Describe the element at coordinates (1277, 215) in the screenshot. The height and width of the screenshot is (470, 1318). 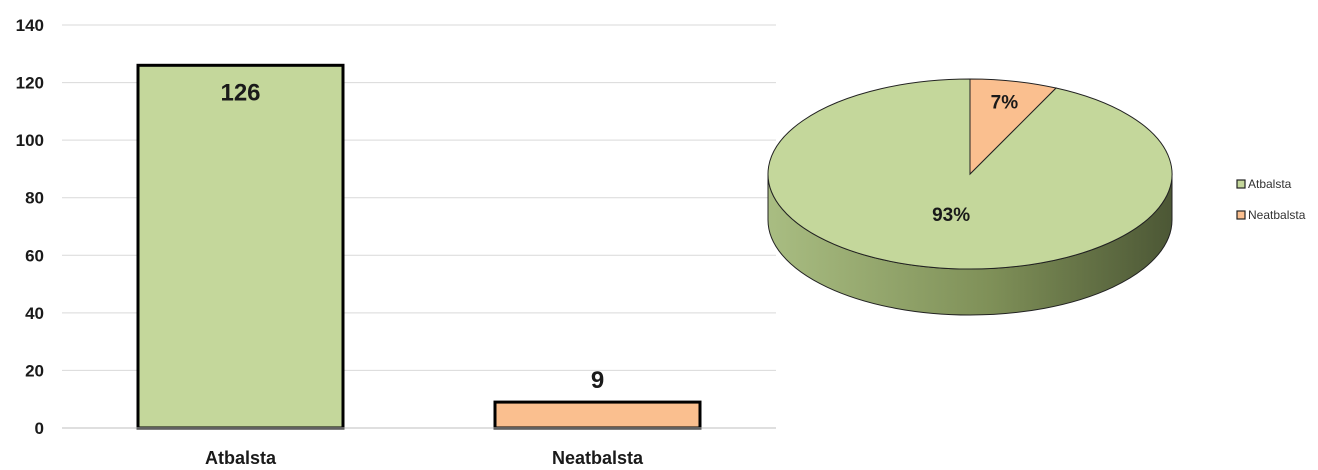
I see `legend-label-neatbalsta: Neatbalsta` at that location.